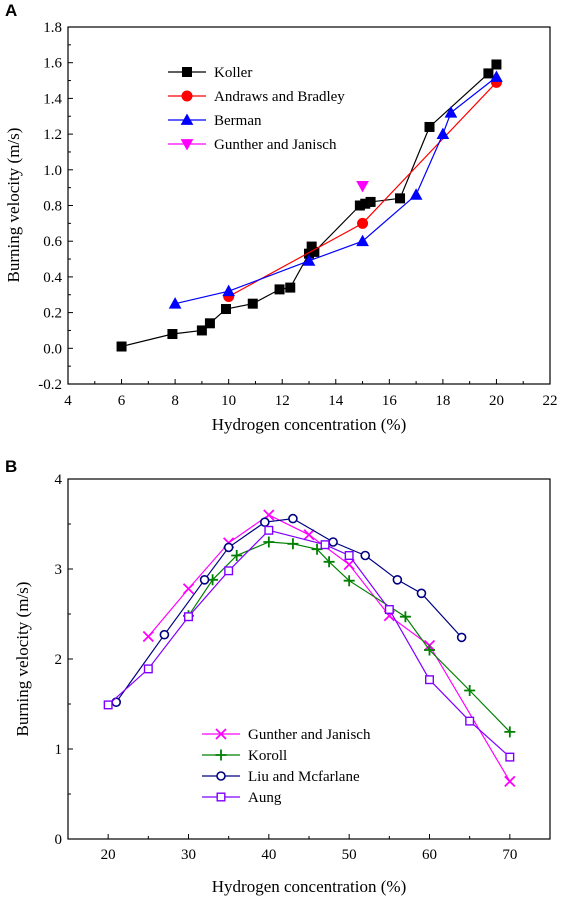  Describe the element at coordinates (59, 840) in the screenshot. I see `y-tick-label: 0` at that location.